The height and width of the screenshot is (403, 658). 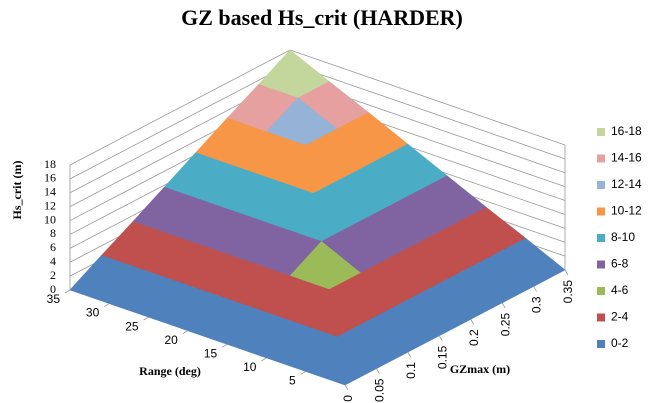 I want to click on x-tick-label: 0.15, so click(x=442, y=357).